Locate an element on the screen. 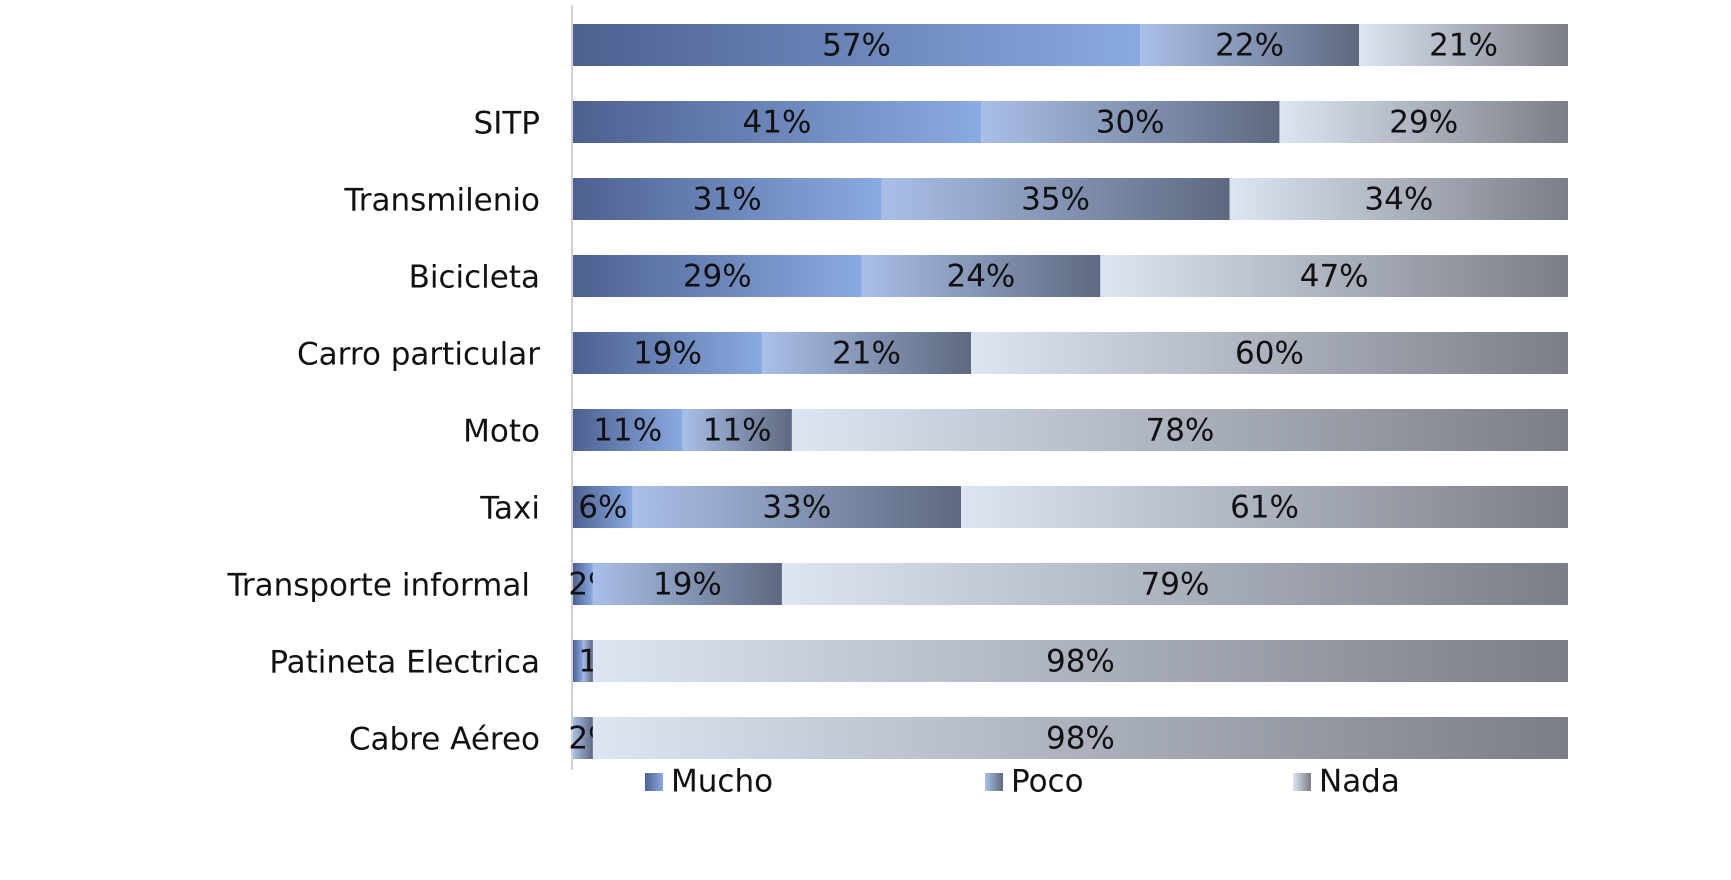  value-label: 57% is located at coordinates (856, 46).